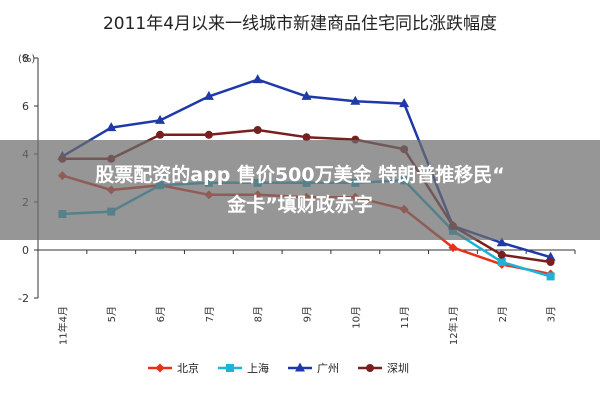  Describe the element at coordinates (173, 368) in the screenshot. I see `legend-item: 北京` at that location.